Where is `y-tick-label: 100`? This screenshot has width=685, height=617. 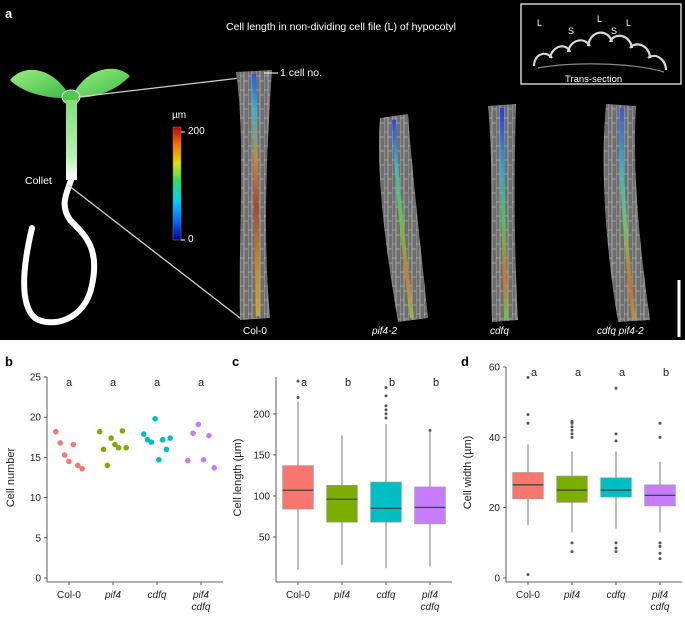 y-tick-label: 100 is located at coordinates (261, 496).